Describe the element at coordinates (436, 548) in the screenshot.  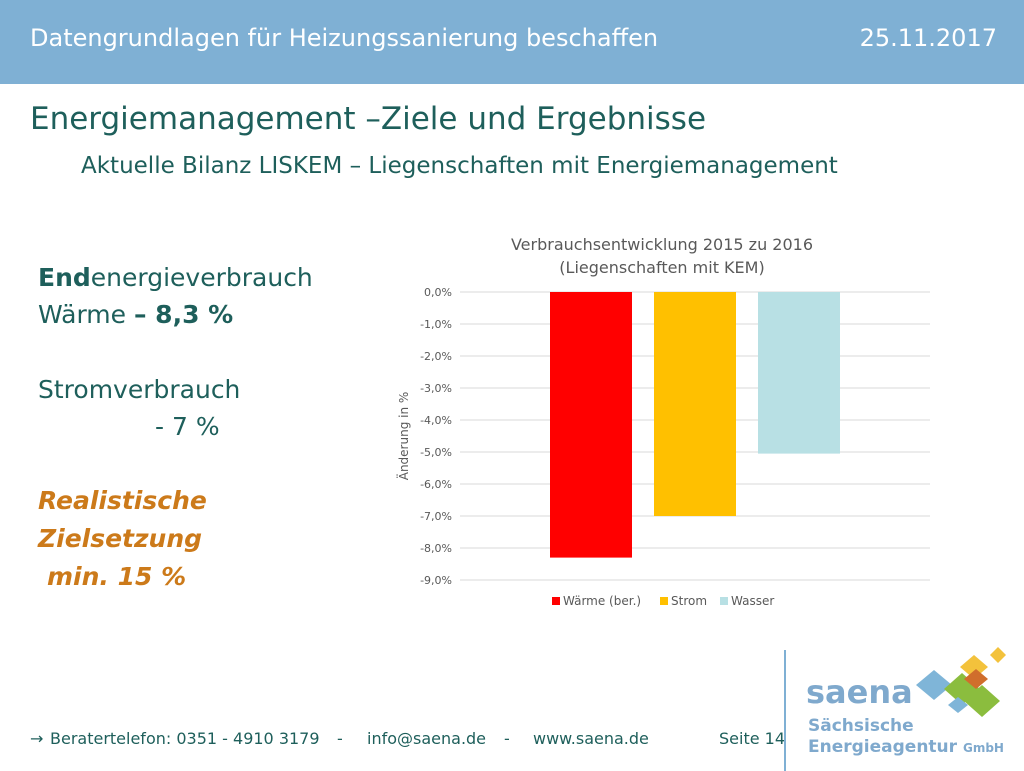
I see `y-tick-label: -8,0%` at that location.